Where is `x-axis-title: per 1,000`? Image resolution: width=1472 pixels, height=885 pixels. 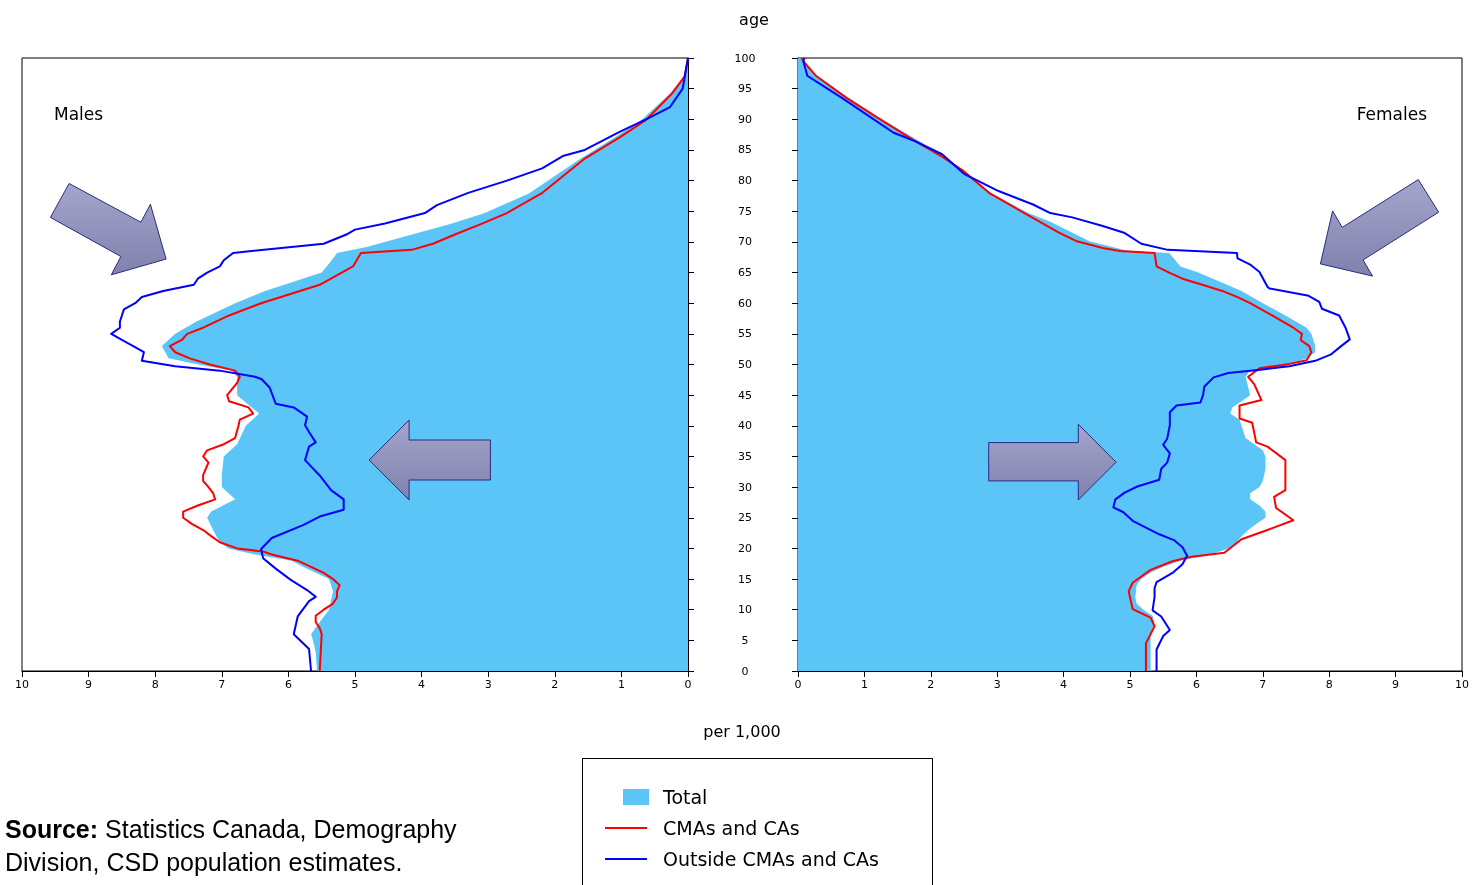 x-axis-title: per 1,000 is located at coordinates (742, 731).